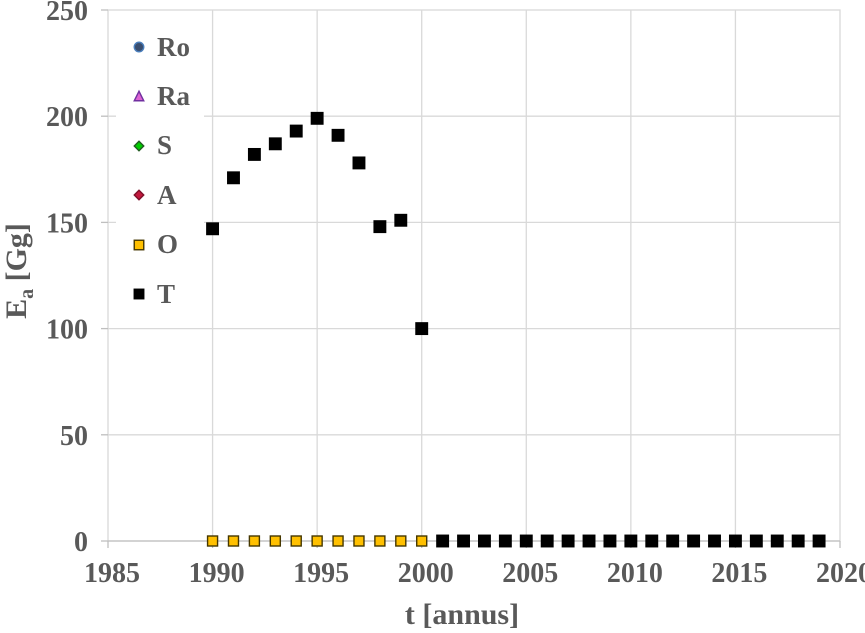  I want to click on data-point-O-1997, so click(359, 541).